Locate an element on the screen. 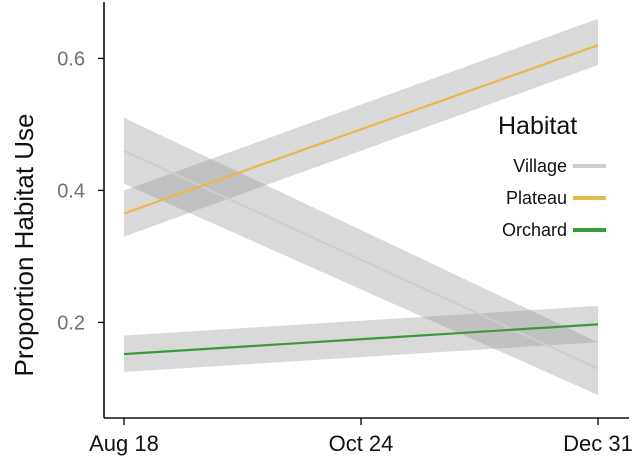 The height and width of the screenshot is (462, 633). x-tick-label: Oct 24 is located at coordinates (361, 443).